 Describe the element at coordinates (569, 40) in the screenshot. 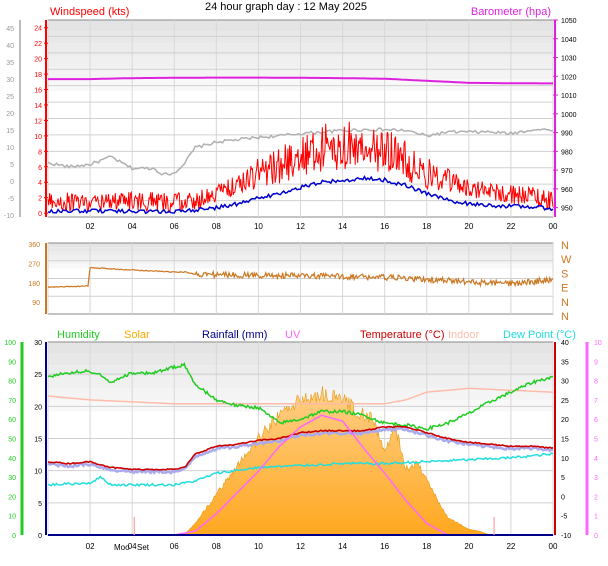

I see `barometer-tick-label: 1040` at that location.